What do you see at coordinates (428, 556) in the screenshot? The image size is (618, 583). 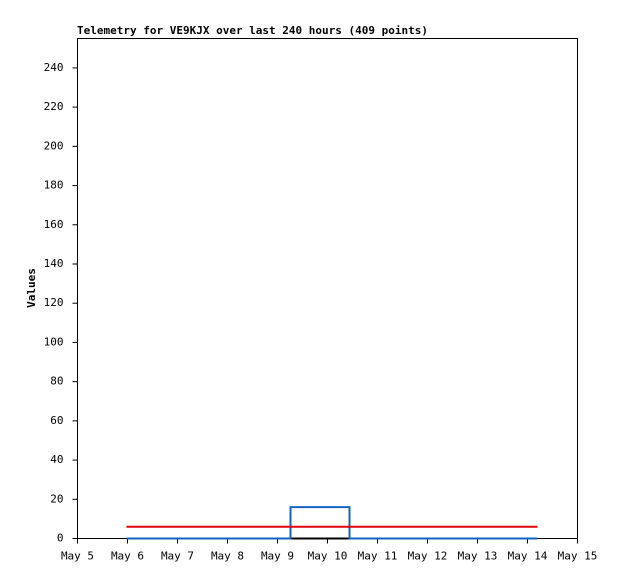 I see `x-tick-label: May 12` at bounding box center [428, 556].